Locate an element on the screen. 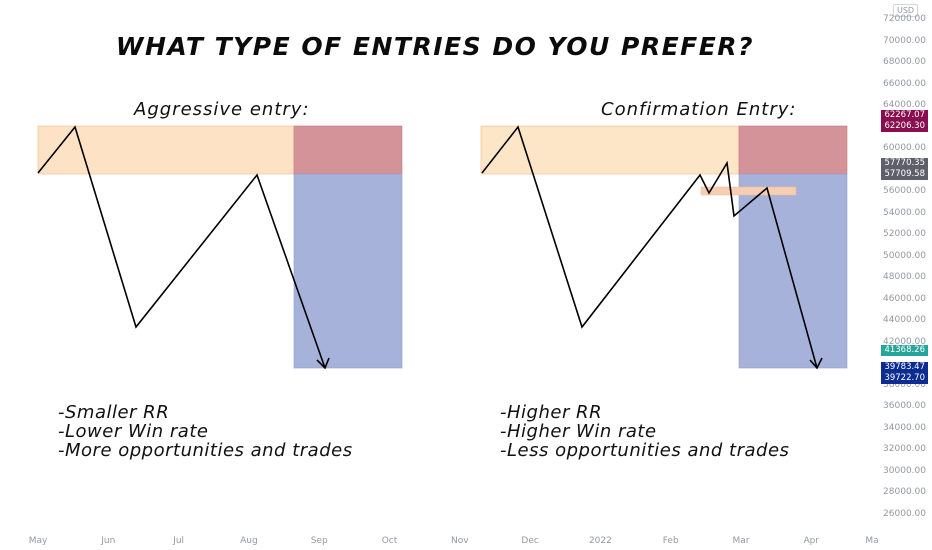  supply-zone-left is located at coordinates (166, 150).